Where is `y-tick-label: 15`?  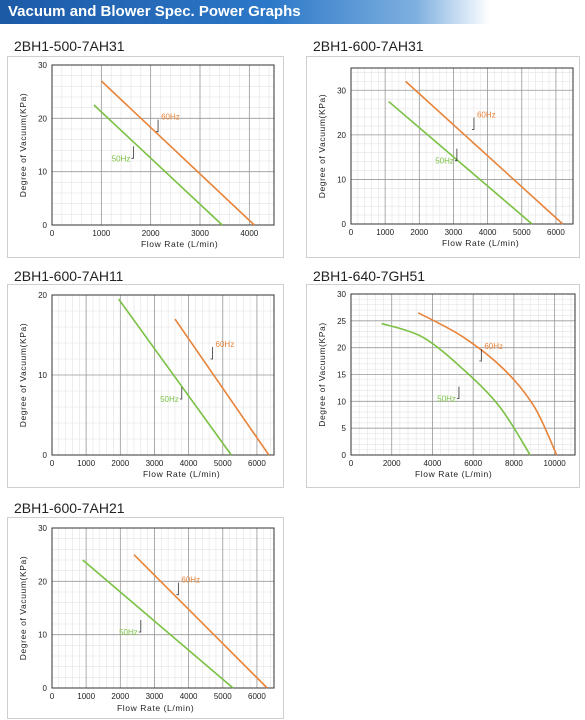
y-tick-label: 15 is located at coordinates (341, 375).